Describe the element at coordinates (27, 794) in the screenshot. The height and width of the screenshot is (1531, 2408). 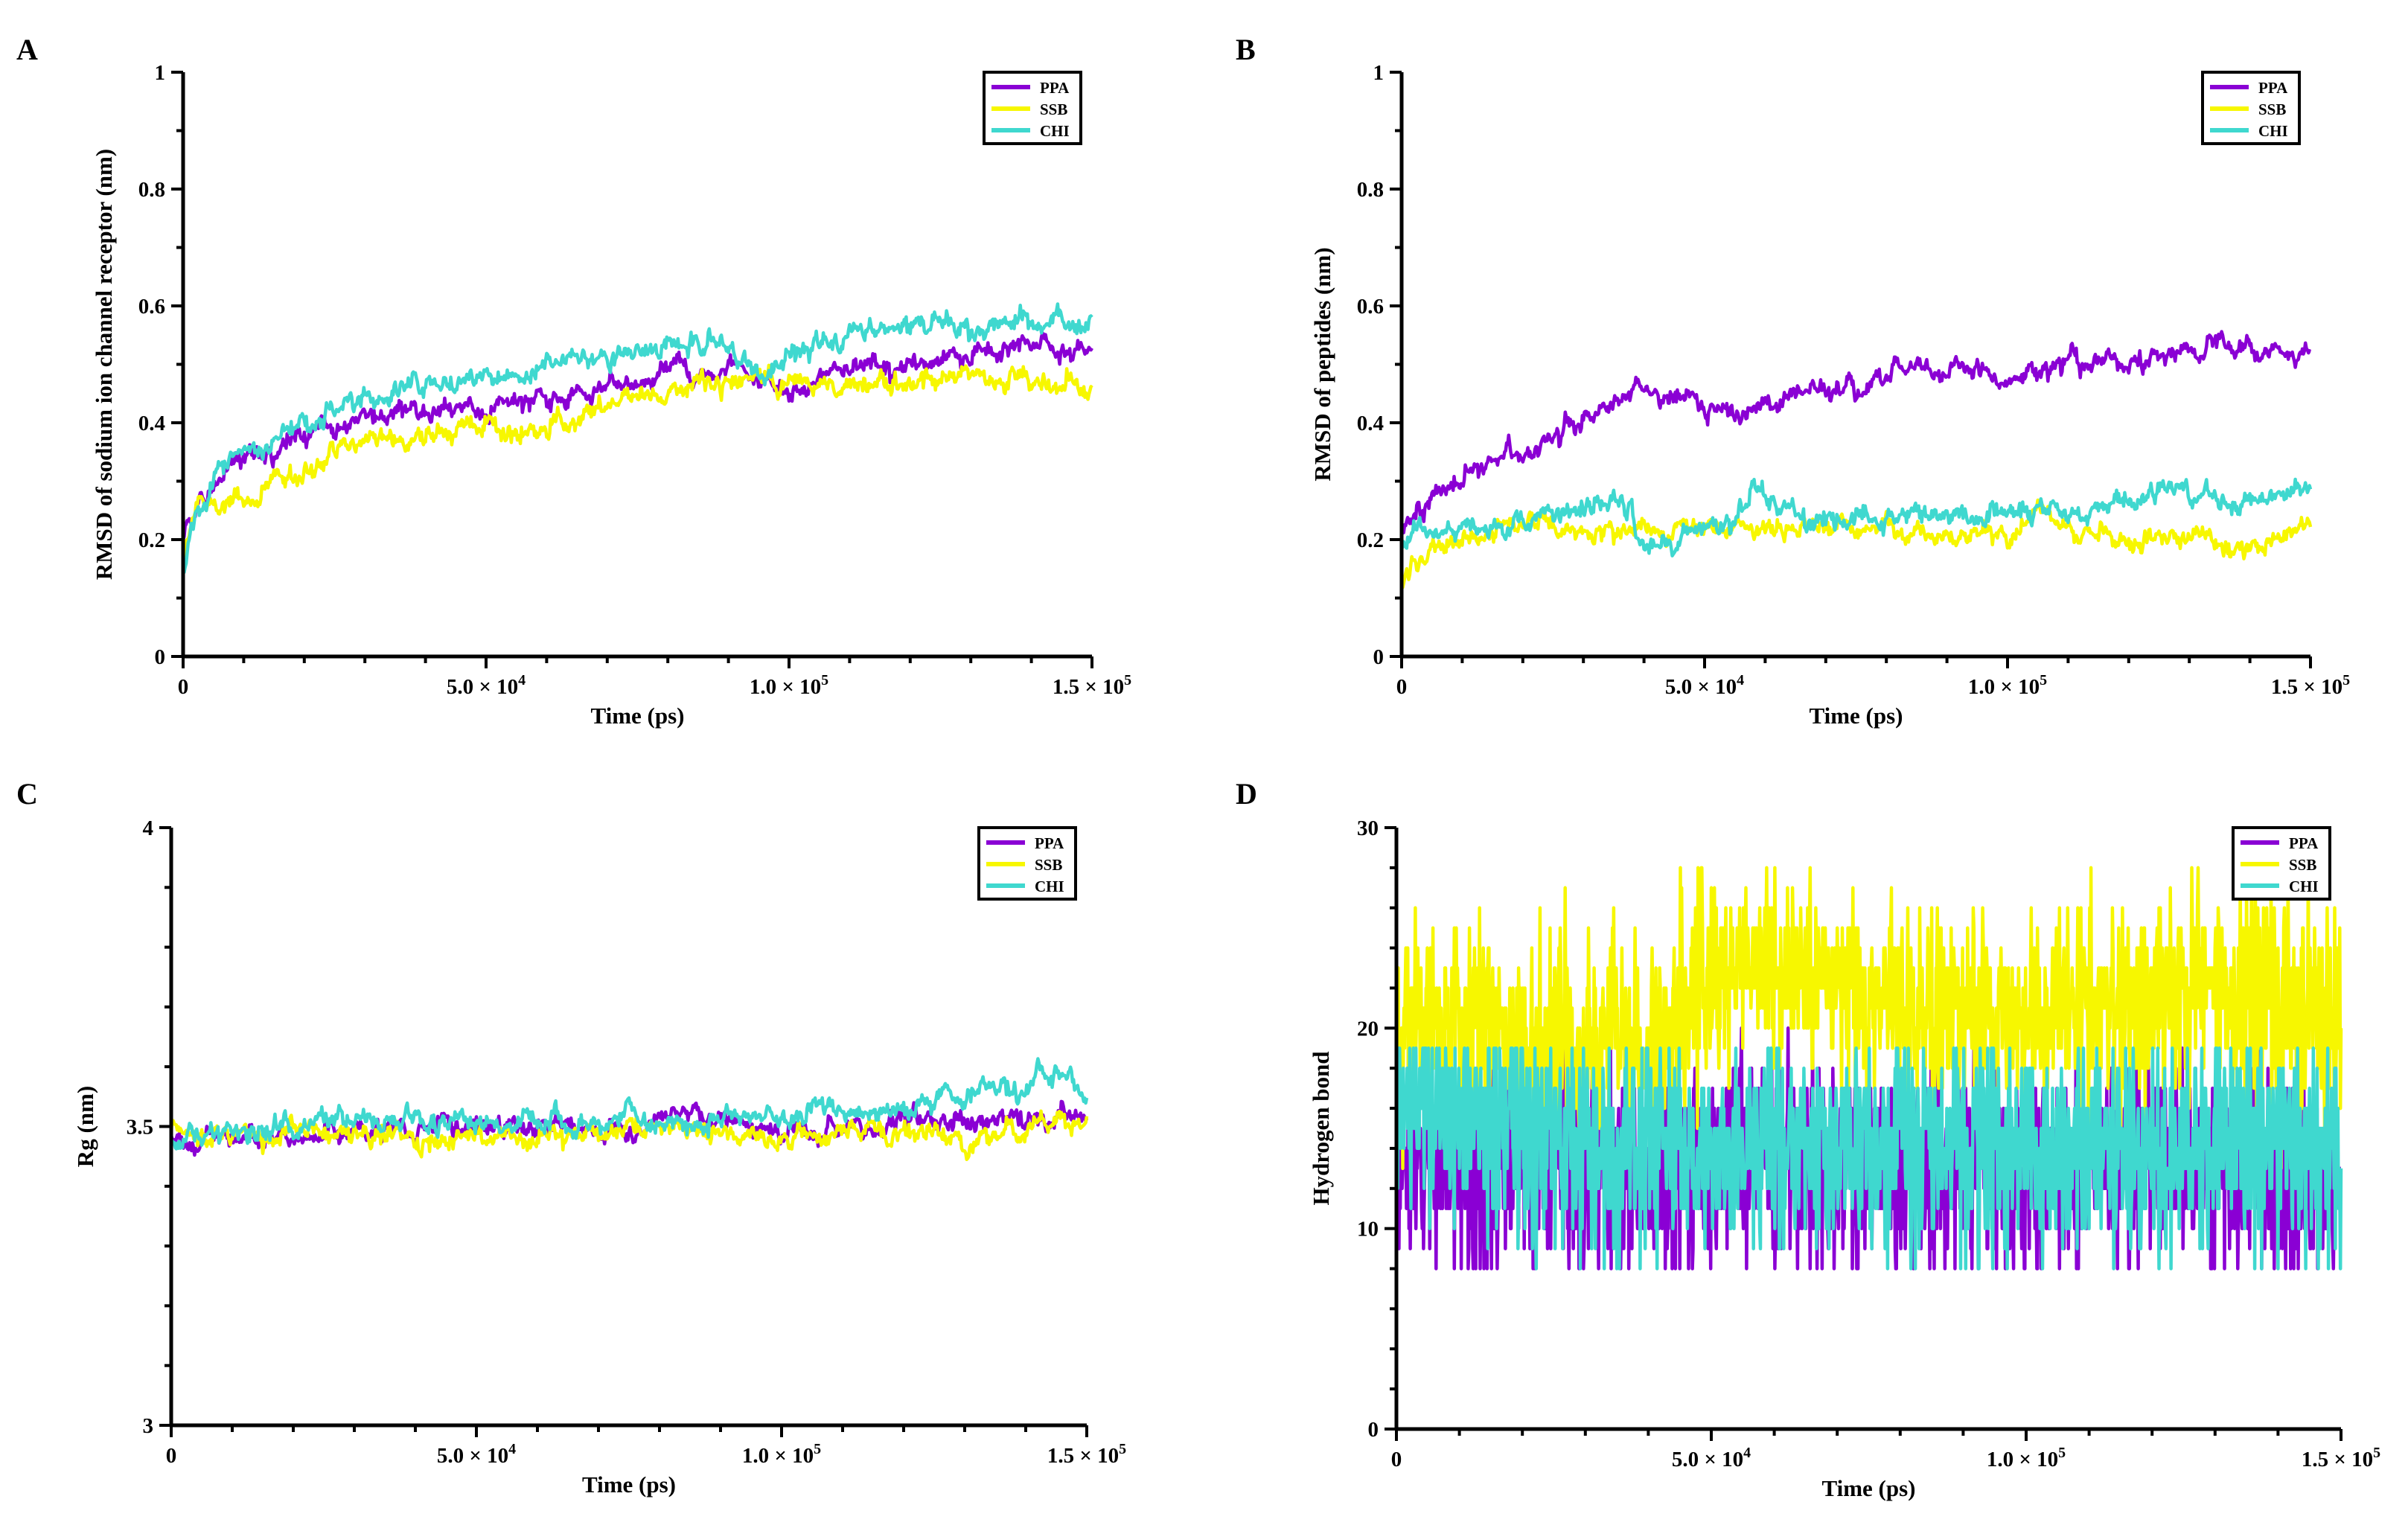
I see `panel-letter: C` at that location.